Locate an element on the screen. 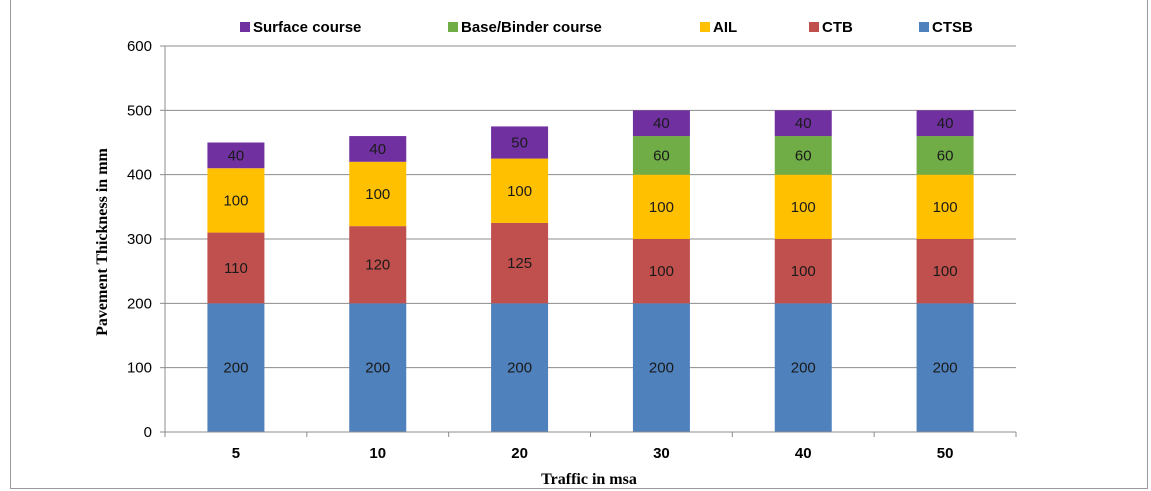 The height and width of the screenshot is (491, 1151). x-tick-label: 20 is located at coordinates (519, 453).